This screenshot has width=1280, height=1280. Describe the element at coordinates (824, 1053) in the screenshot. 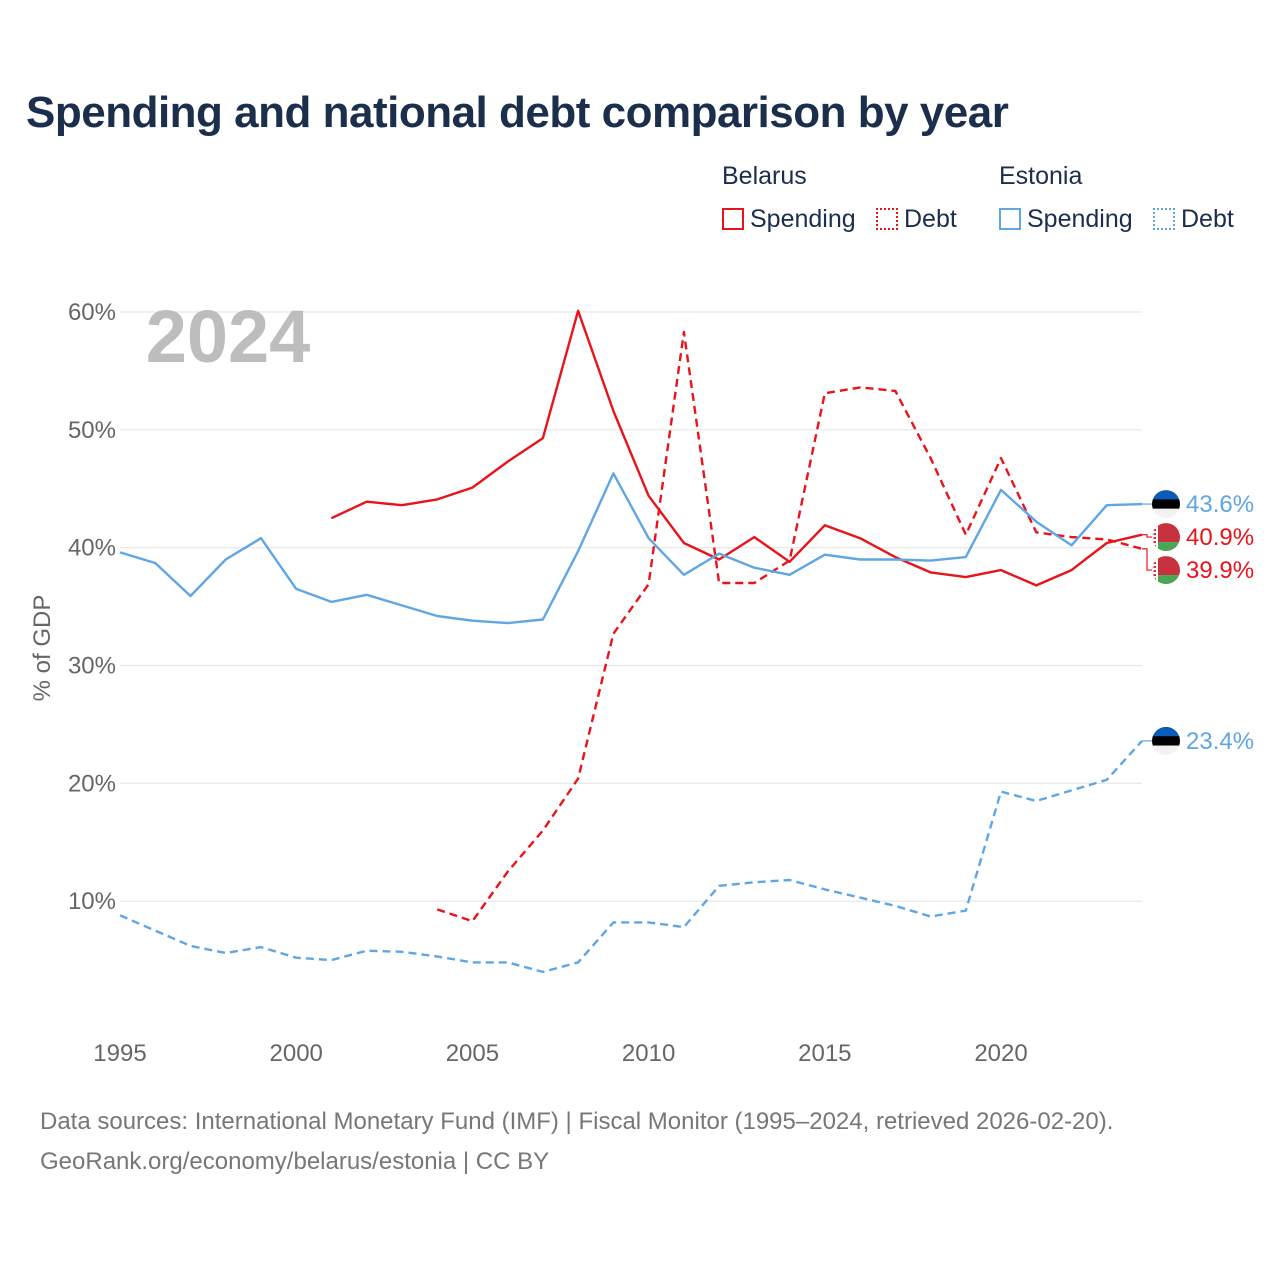

I see `x-tick-label: 2015` at that location.